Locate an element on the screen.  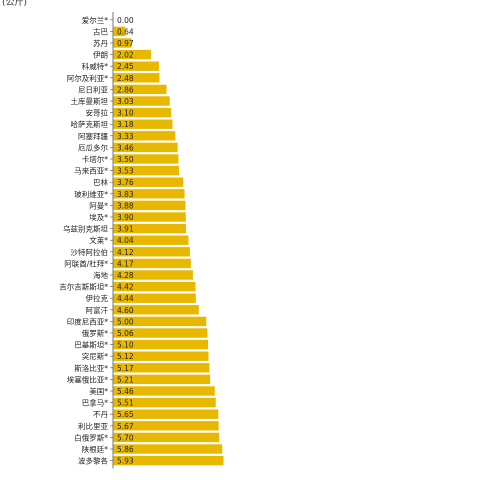
category-label: 科威特* is located at coordinates (95, 66).